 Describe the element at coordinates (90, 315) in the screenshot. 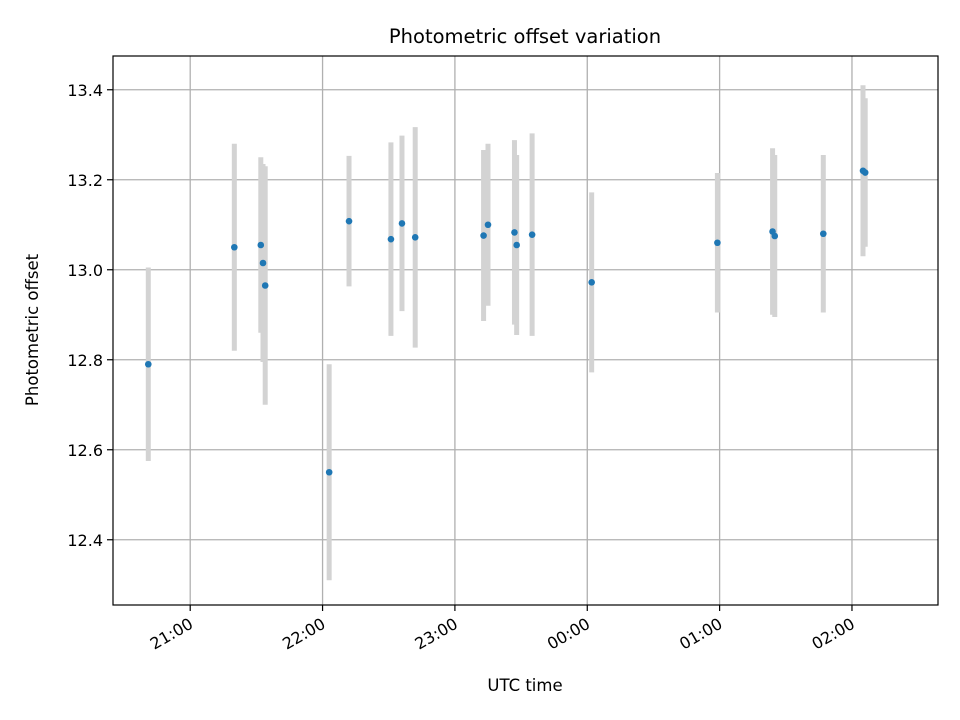

I see `y-axis-ticks: 12.4 12.6 12.8 13.0 13.2 13.4` at that location.